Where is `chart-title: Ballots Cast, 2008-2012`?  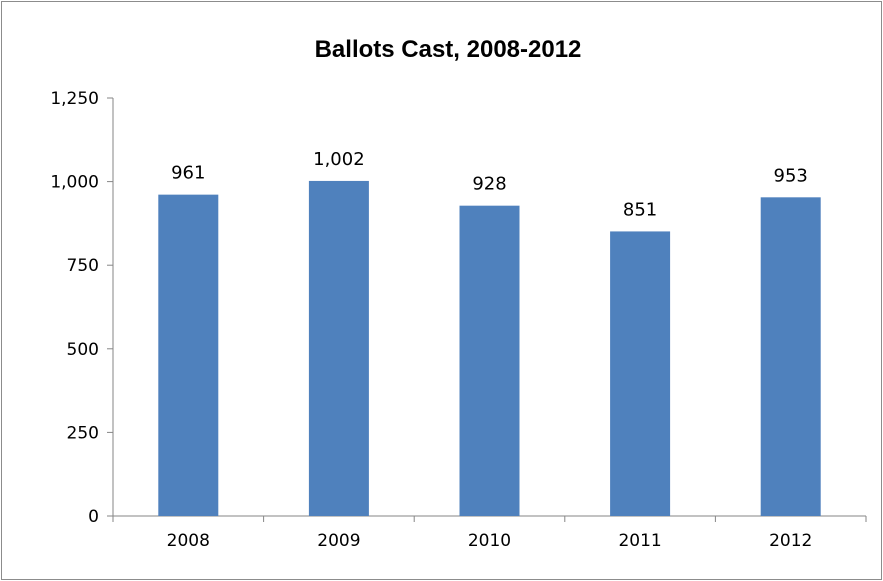 chart-title: Ballots Cast, 2008-2012 is located at coordinates (448, 49).